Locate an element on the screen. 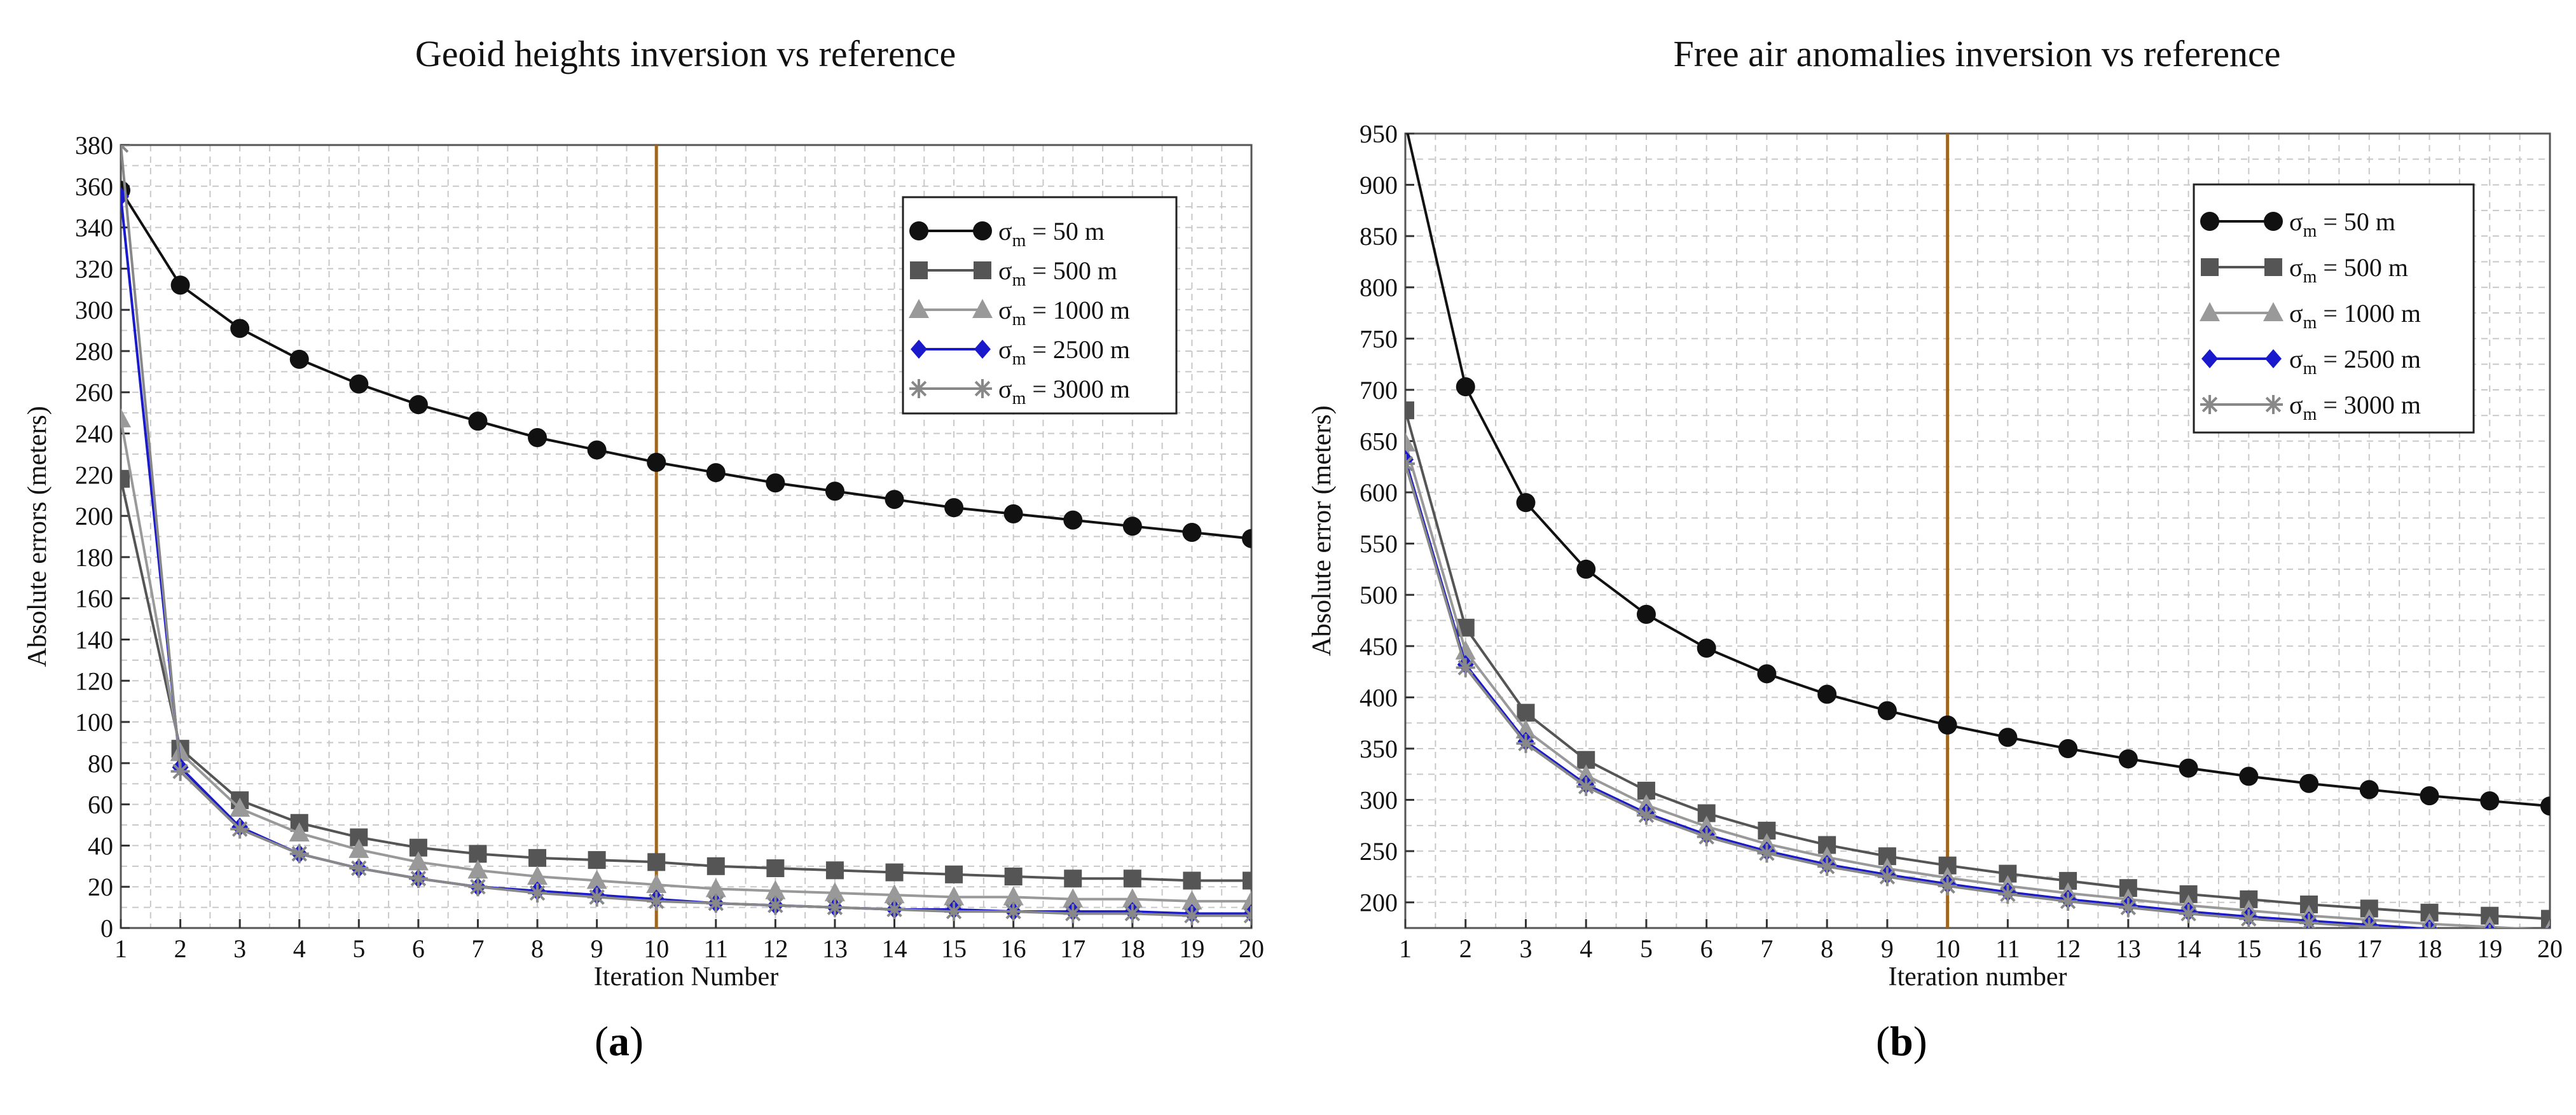 Image resolution: width=2576 pixels, height=1115 pixels. legend-text: = 3000 m is located at coordinates (2369, 405).